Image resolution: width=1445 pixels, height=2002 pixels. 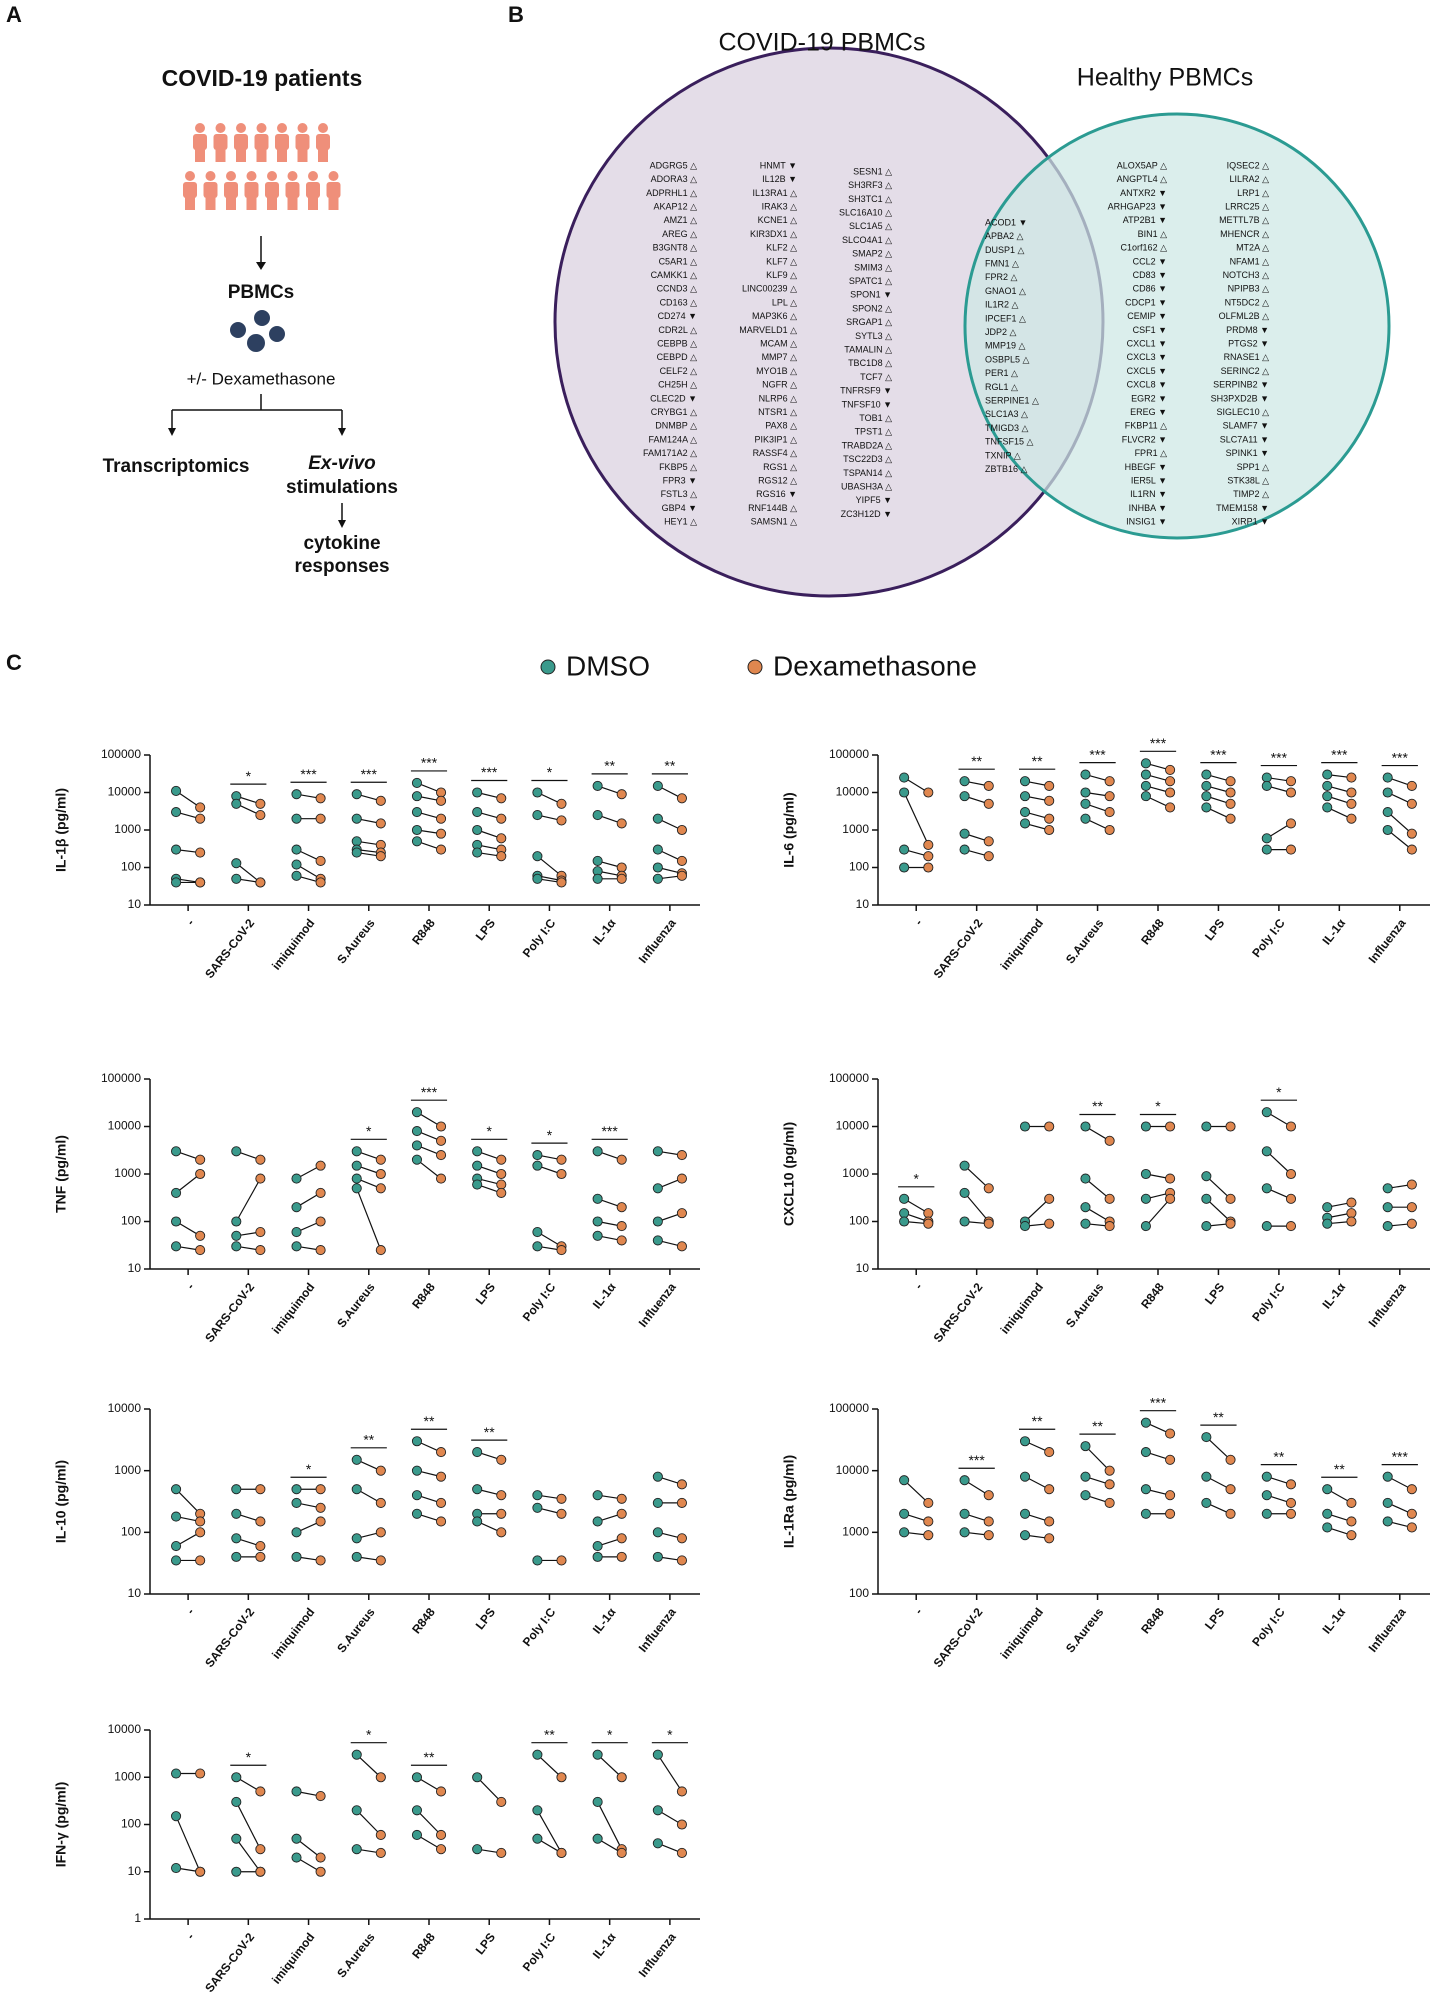 What do you see at coordinates (1249, 289) in the screenshot?
I see `gene-label: NPIPB3 △` at bounding box center [1249, 289].